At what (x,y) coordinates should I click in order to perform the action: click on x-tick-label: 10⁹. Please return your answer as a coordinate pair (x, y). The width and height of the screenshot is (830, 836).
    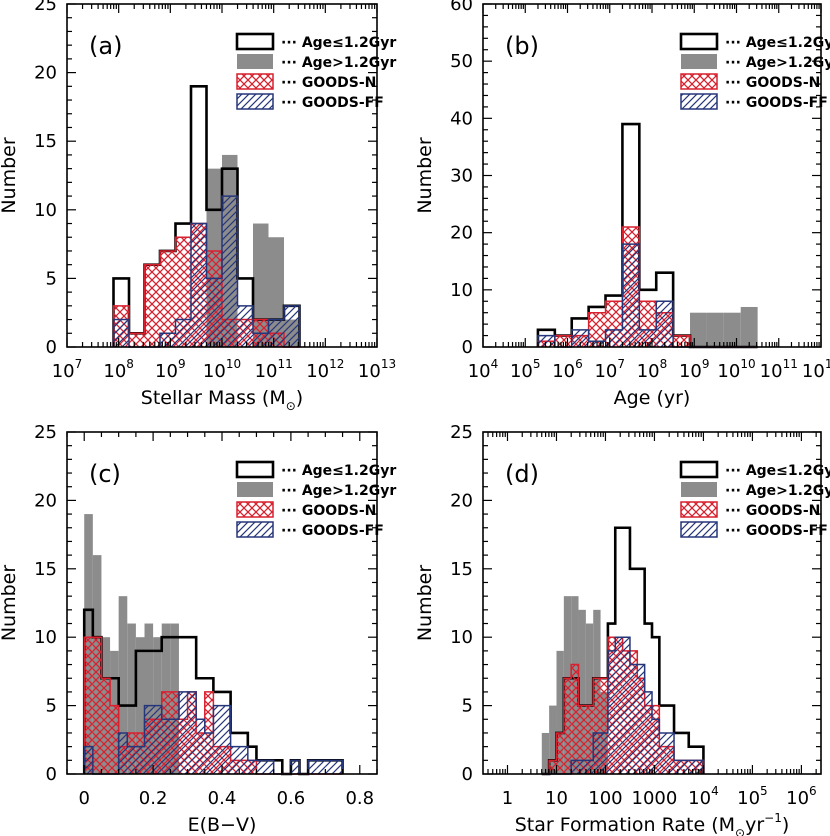
    Looking at the image, I should click on (694, 369).